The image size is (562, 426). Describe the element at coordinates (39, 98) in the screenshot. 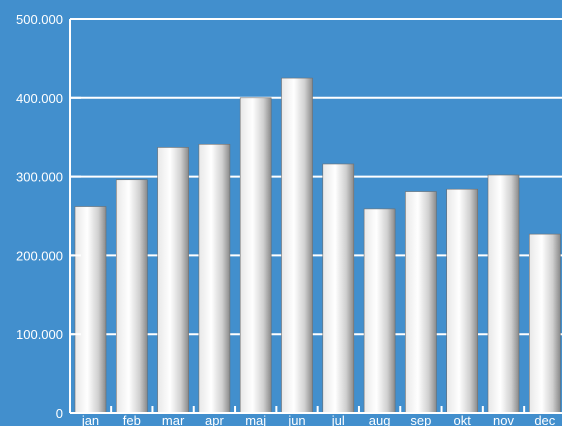

I see `y-tick-label: 400.000` at that location.